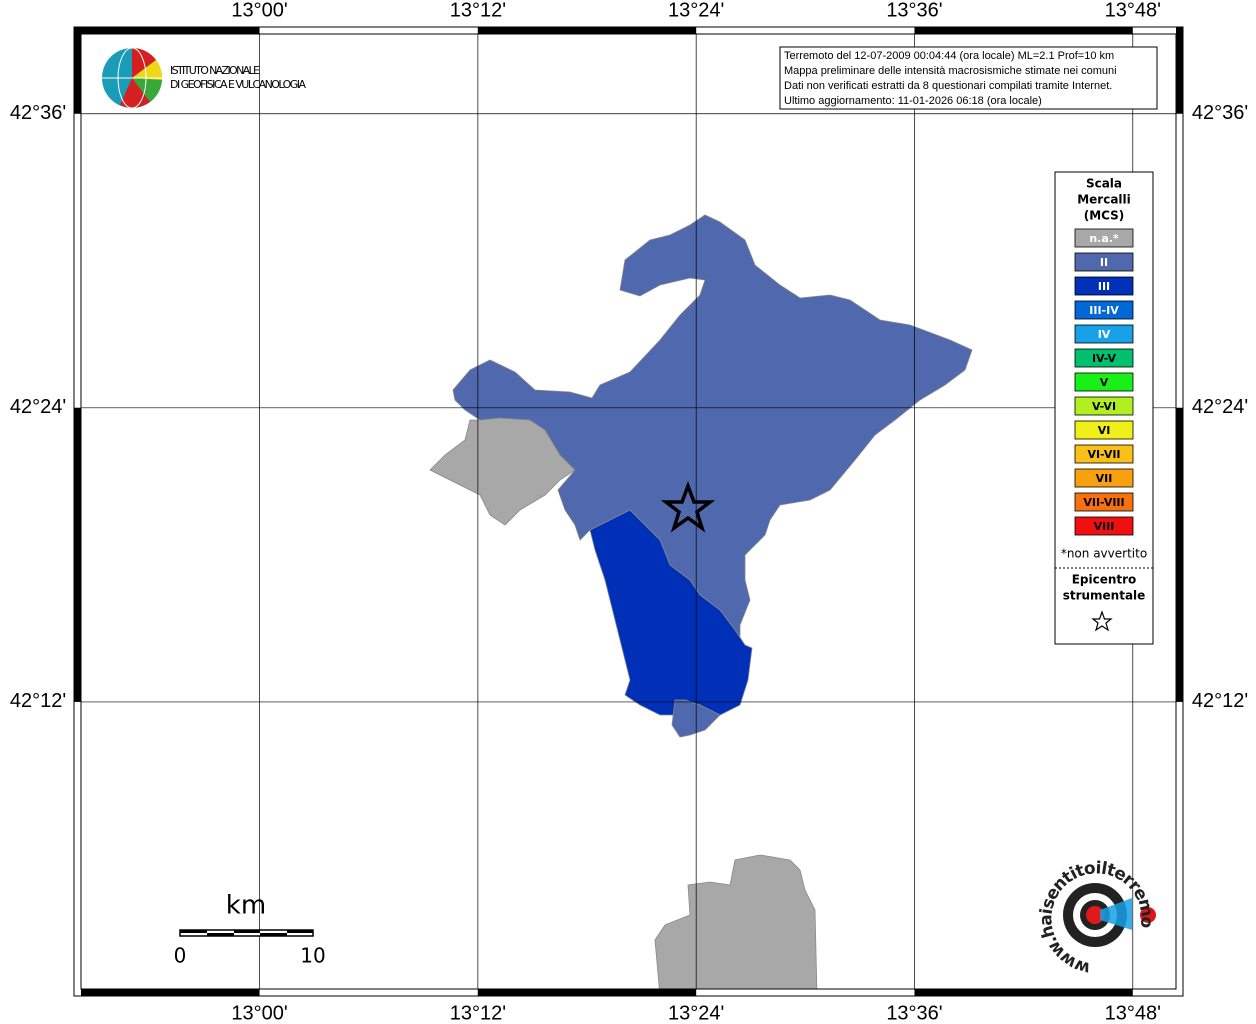 The image size is (1256, 1024). What do you see at coordinates (180, 956) in the screenshot?
I see `scale-label: 0` at bounding box center [180, 956].